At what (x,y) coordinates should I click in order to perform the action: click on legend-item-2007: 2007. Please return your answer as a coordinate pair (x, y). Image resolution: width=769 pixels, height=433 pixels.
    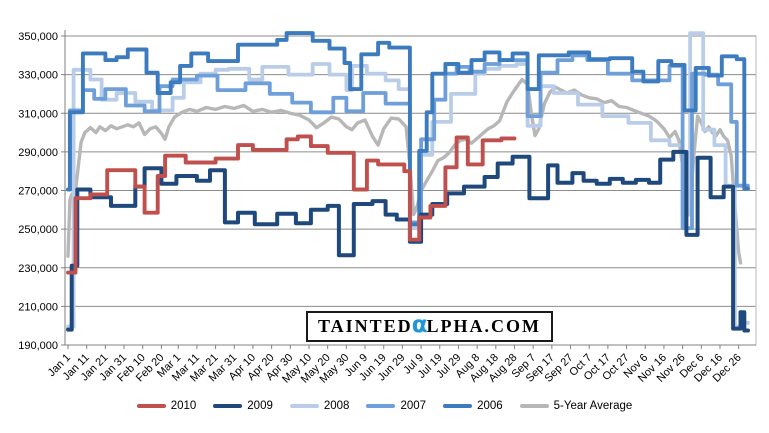
    Looking at the image, I should click on (396, 406).